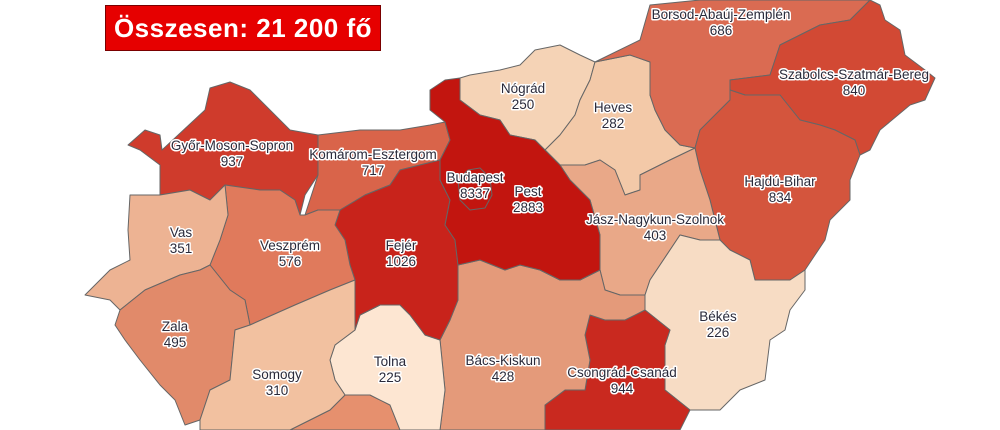  I want to click on county-value-tolna: 225, so click(390, 377).